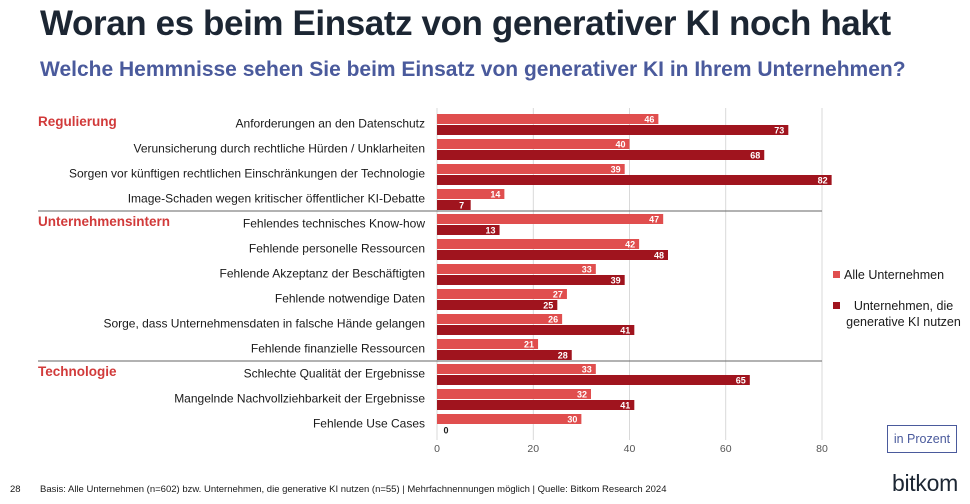 The image size is (970, 504). I want to click on legend-label-all: Alle Unternehmen, so click(894, 275).